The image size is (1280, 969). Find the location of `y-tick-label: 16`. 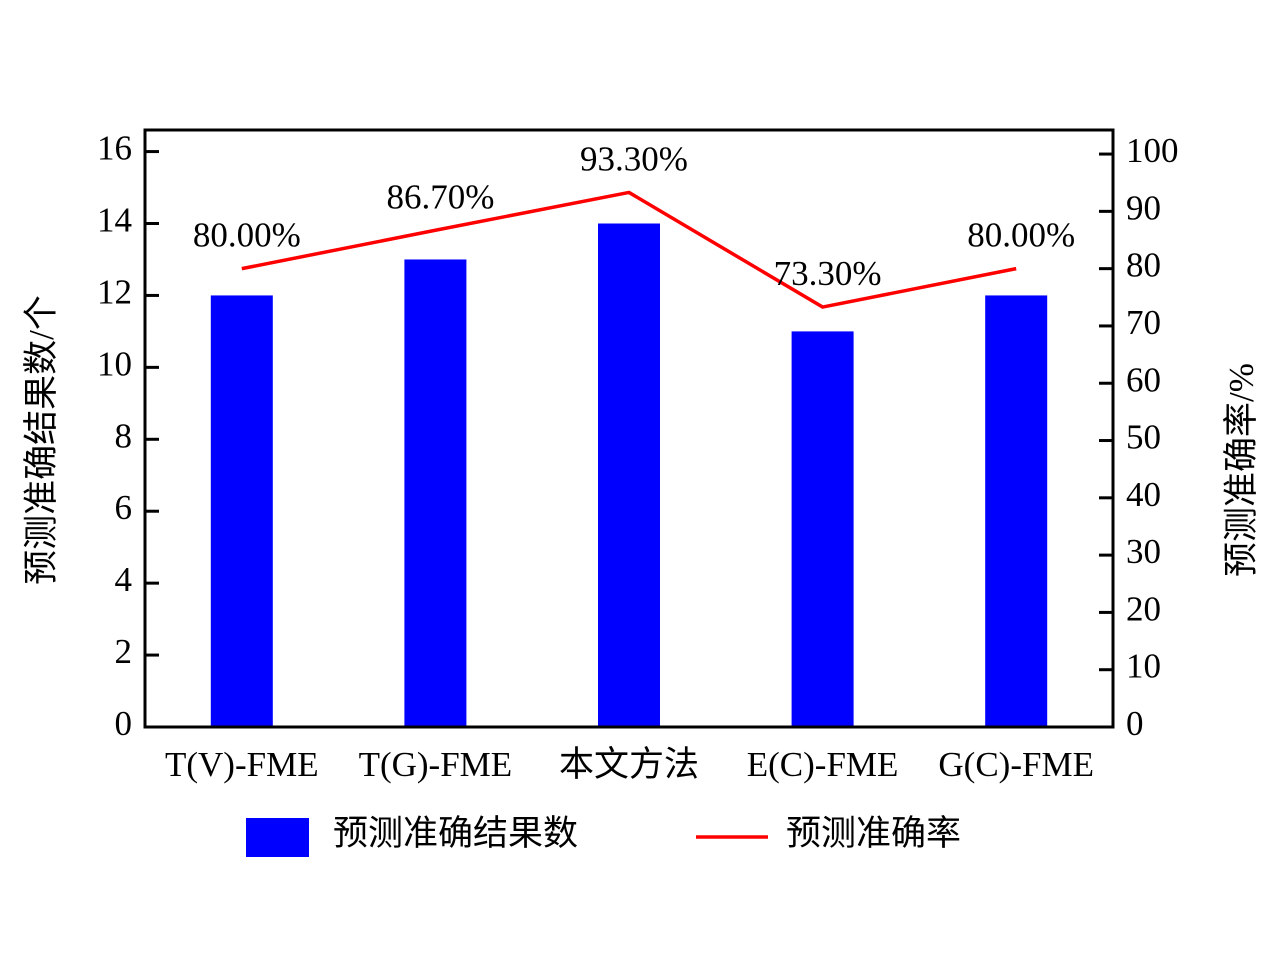

y-tick-label: 16 is located at coordinates (114, 148).